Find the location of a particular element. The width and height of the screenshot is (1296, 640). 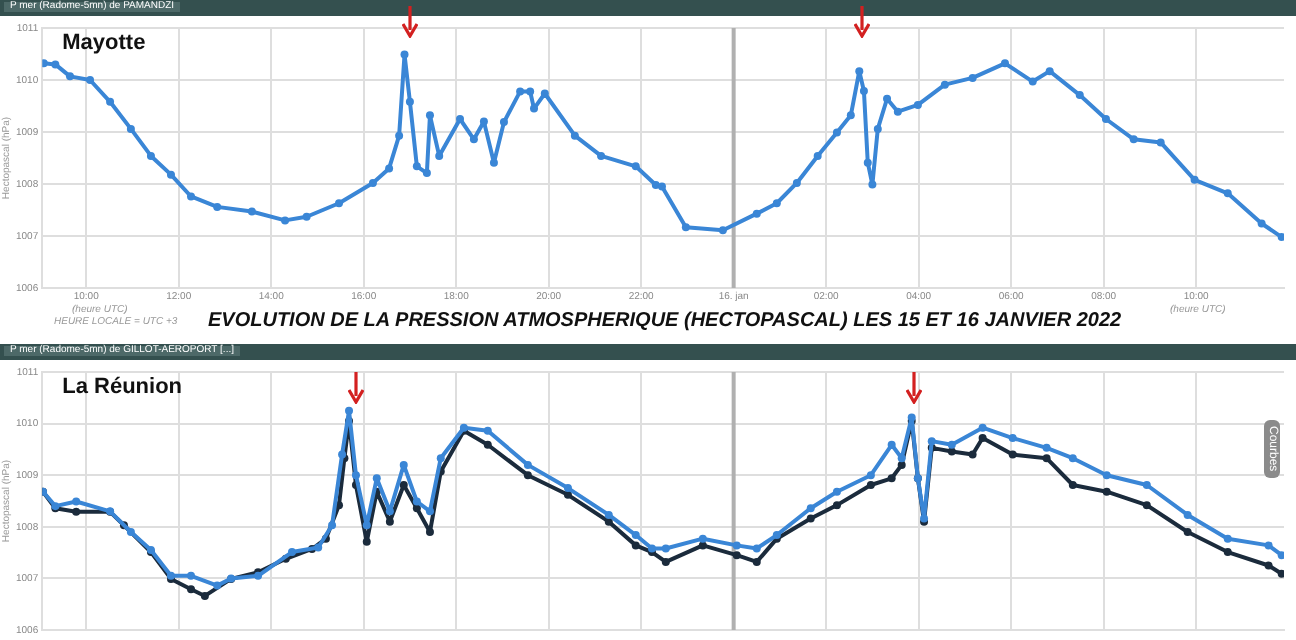

chart-title: La Réunion is located at coordinates (122, 387).